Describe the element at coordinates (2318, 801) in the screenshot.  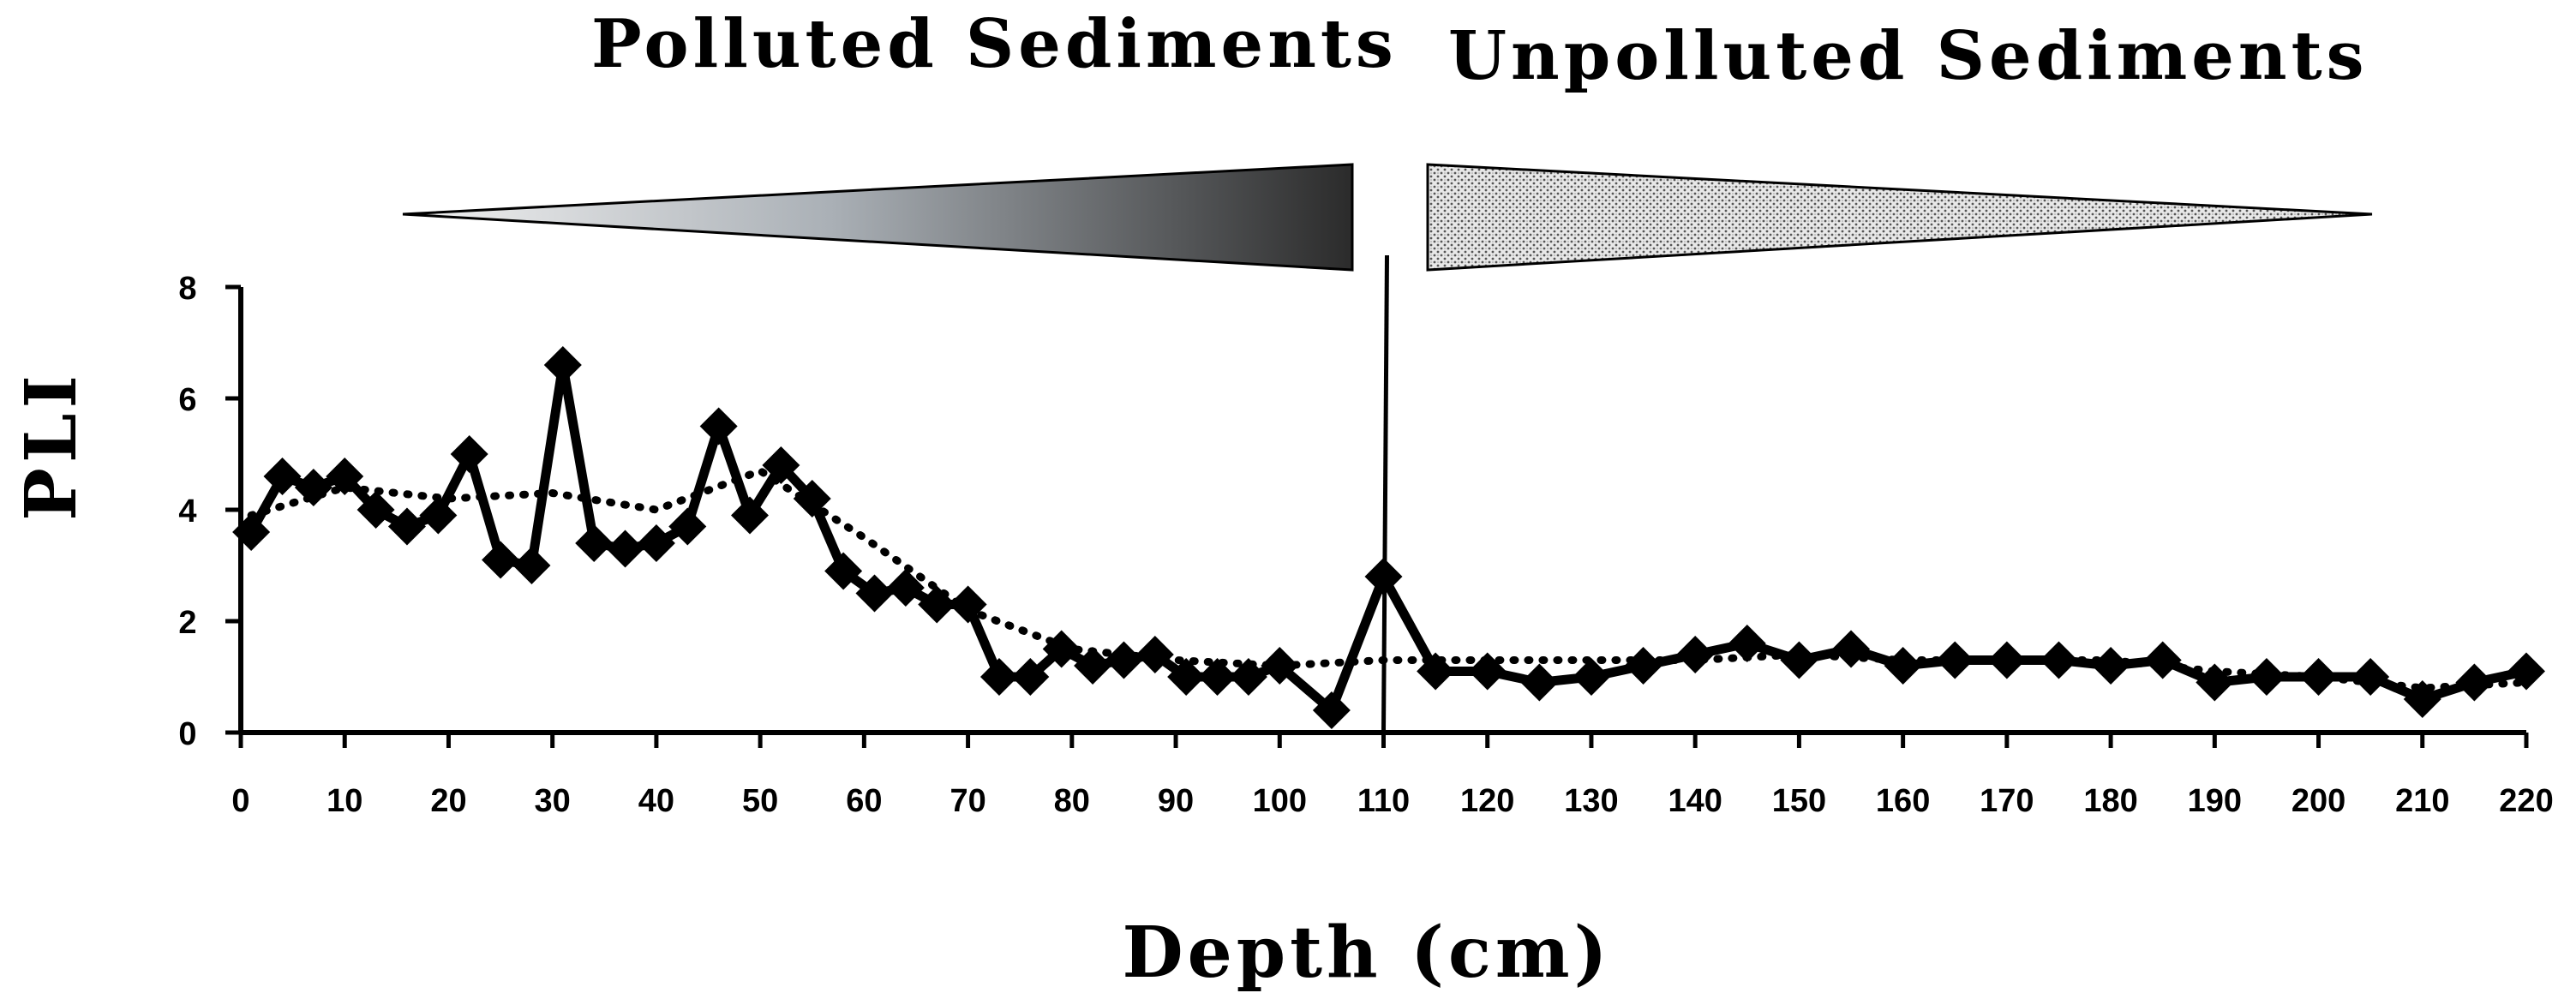
I see `x-tick-label: 200` at that location.